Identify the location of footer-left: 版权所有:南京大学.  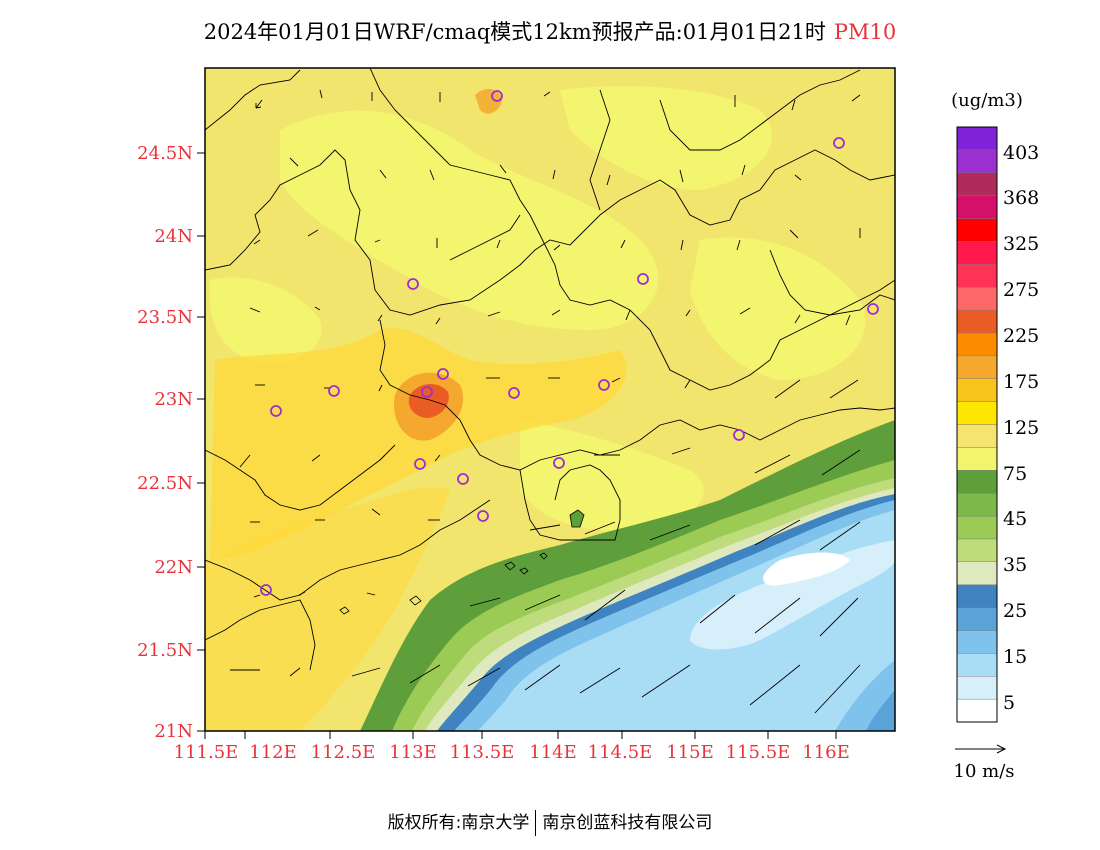
(458, 823).